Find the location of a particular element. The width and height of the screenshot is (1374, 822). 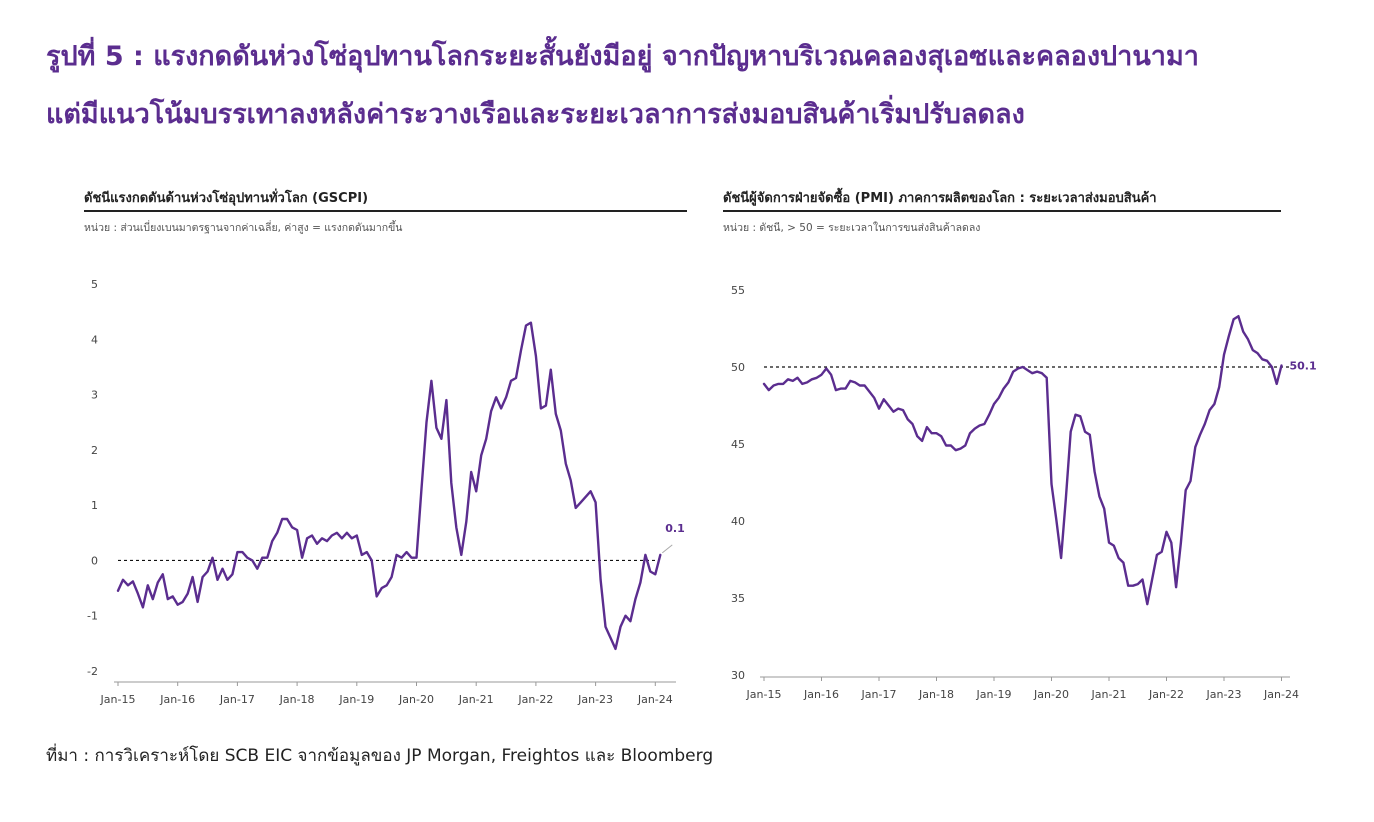

gscpi-y-tick-label: 3 is located at coordinates (94, 395).